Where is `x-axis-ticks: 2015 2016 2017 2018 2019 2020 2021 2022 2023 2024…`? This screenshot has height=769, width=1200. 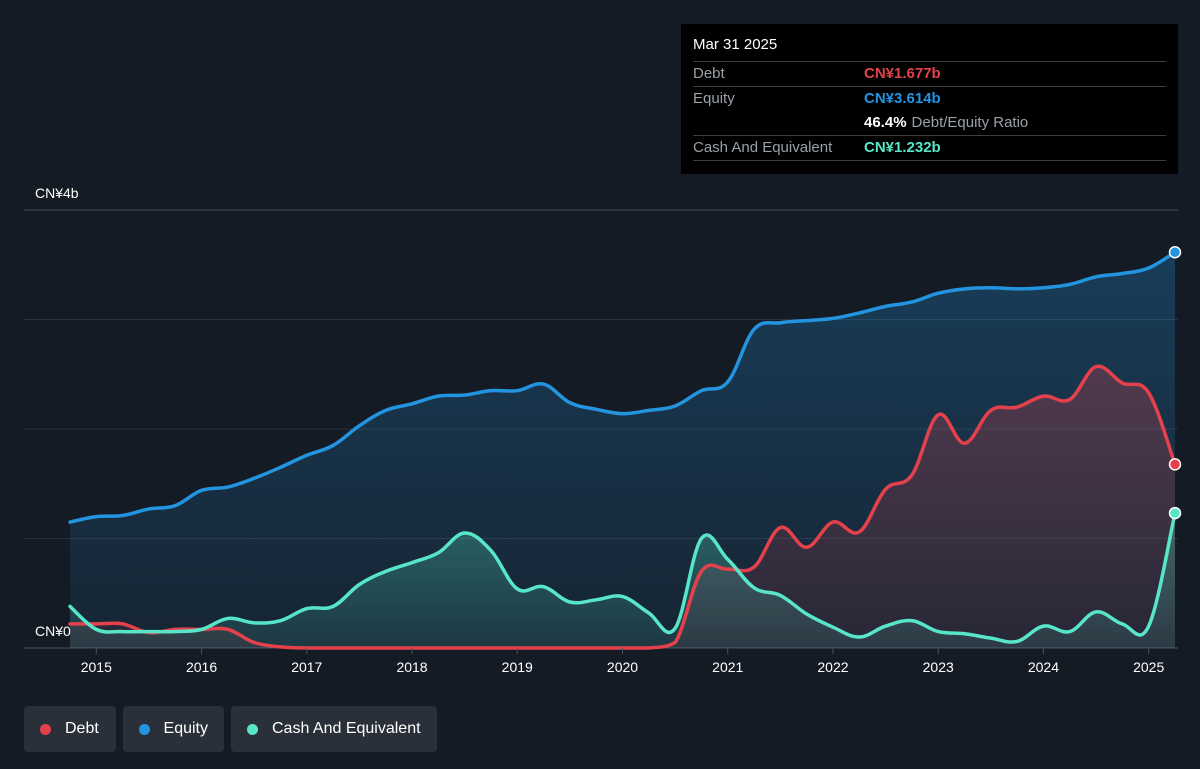
x-axis-ticks: 2015 2016 2017 2018 2019 2020 2021 2022 2023 2024… is located at coordinates (622, 661).